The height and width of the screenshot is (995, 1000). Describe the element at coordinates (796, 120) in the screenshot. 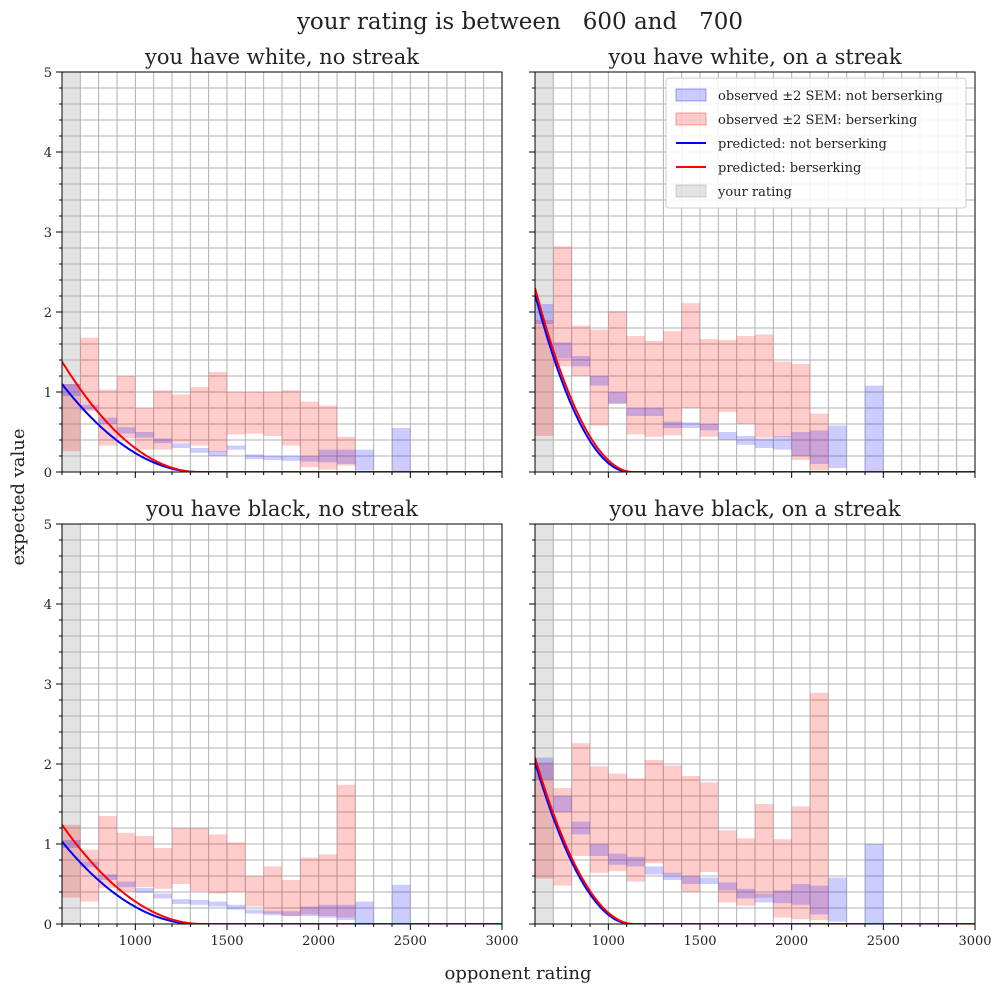

I see `legend-entry: observed ±2 SEM: berserking` at that location.